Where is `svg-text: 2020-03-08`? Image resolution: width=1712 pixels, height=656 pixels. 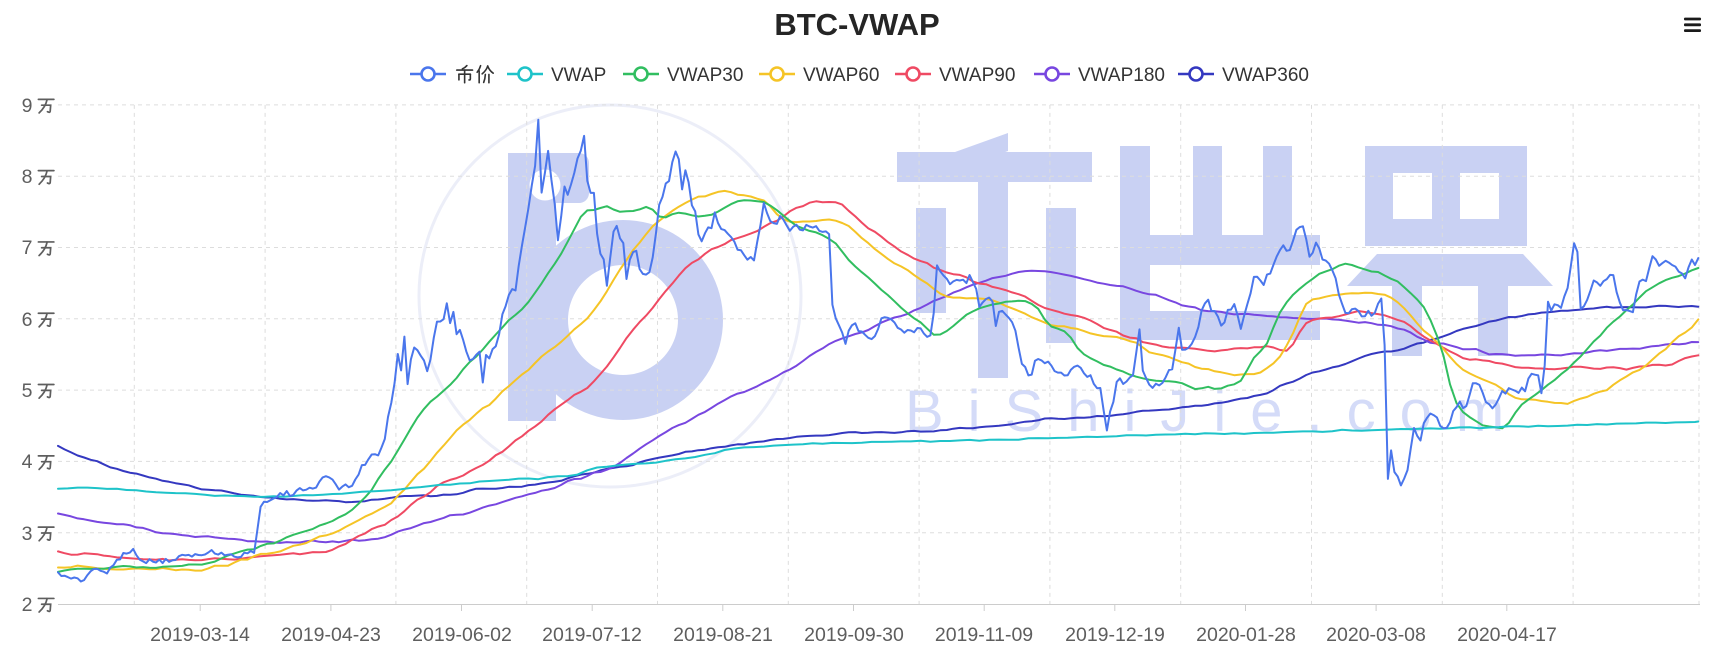 svg-text: 2020-03-08 is located at coordinates (1376, 635).